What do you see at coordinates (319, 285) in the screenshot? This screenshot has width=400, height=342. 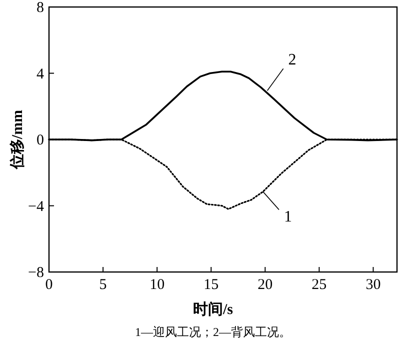 I see `x-tick-label: 25` at bounding box center [319, 285].